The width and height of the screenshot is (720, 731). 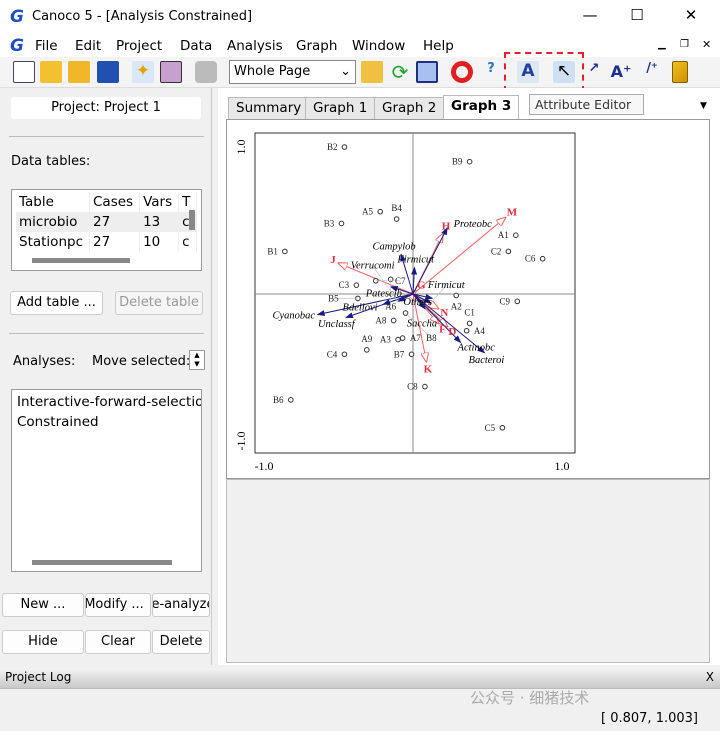 What do you see at coordinates (107, 222) in the screenshot?
I see `table-row: microbio 27 13 c` at bounding box center [107, 222].